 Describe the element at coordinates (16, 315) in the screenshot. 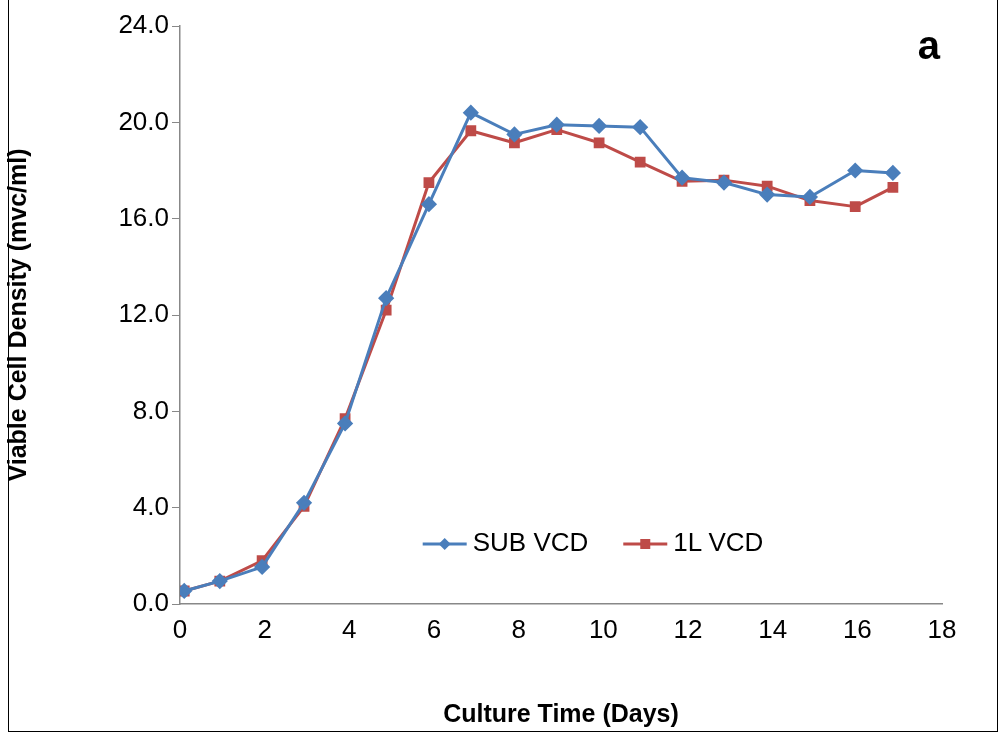

I see `y-axis-title: Viable Cell Density (mvc/ml)` at that location.